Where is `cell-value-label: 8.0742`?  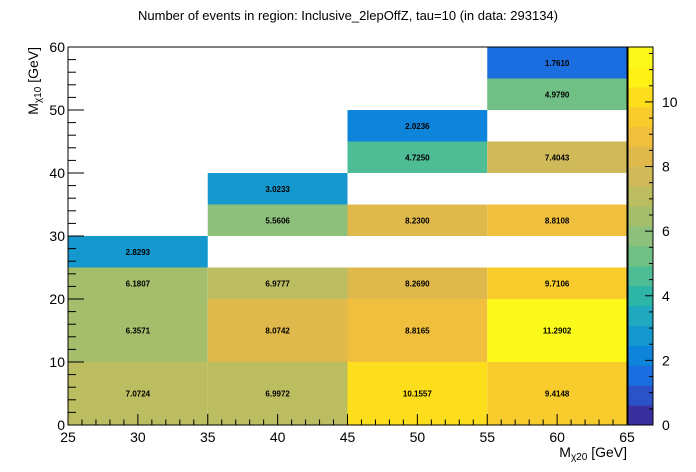
cell-value-label: 8.0742 is located at coordinates (277, 331).